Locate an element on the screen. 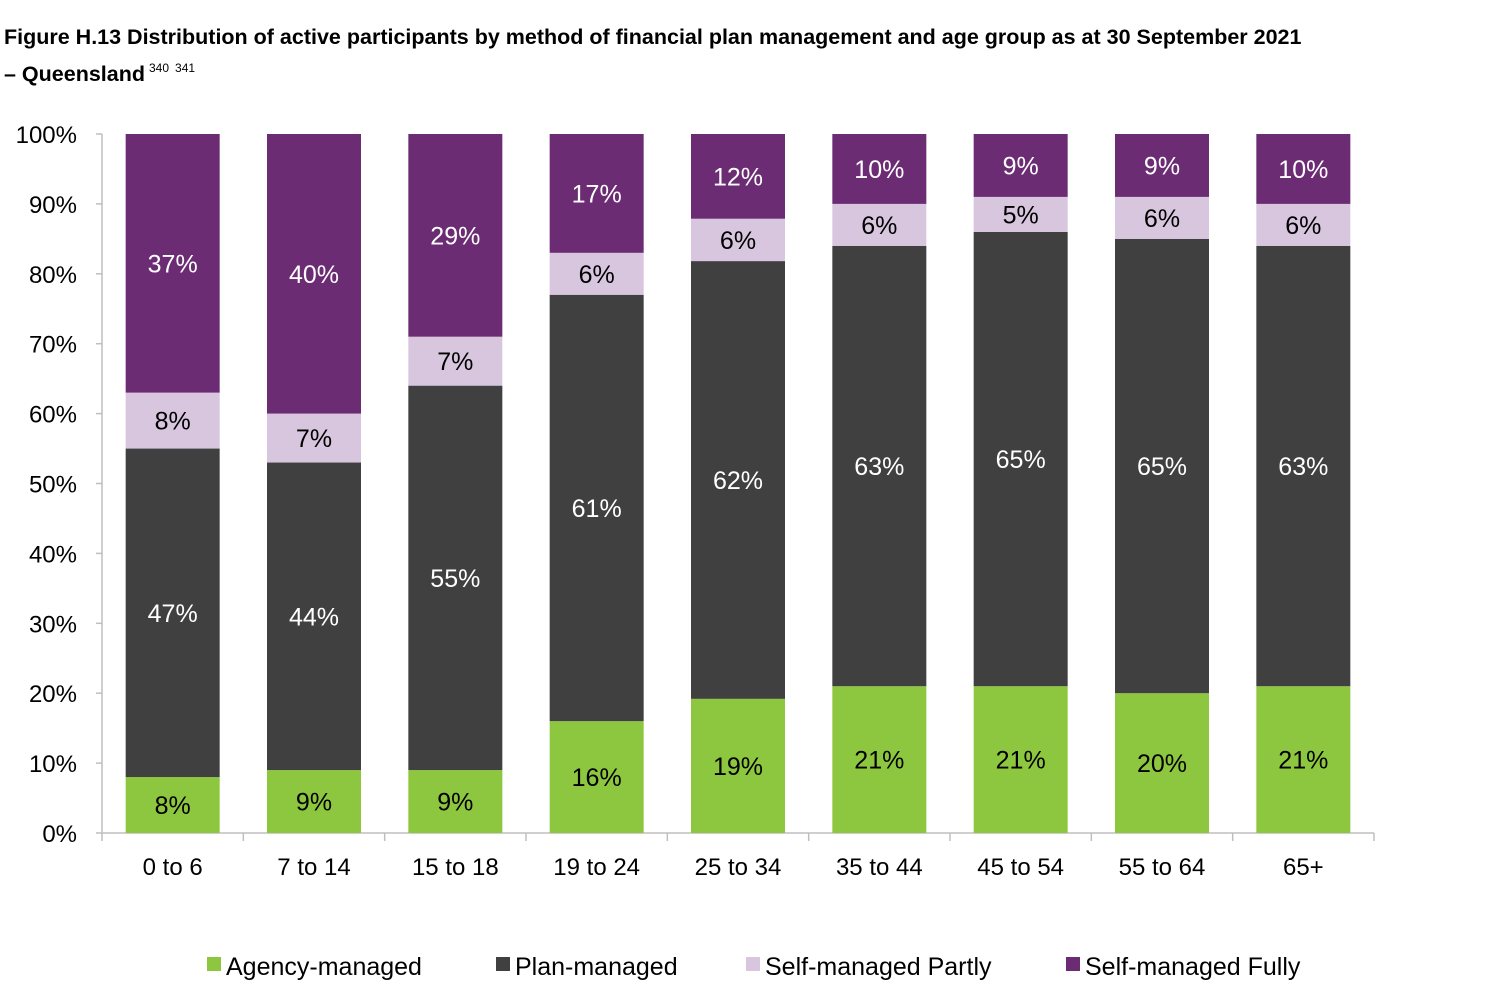  y-tick-label: 90% is located at coordinates (53, 205).